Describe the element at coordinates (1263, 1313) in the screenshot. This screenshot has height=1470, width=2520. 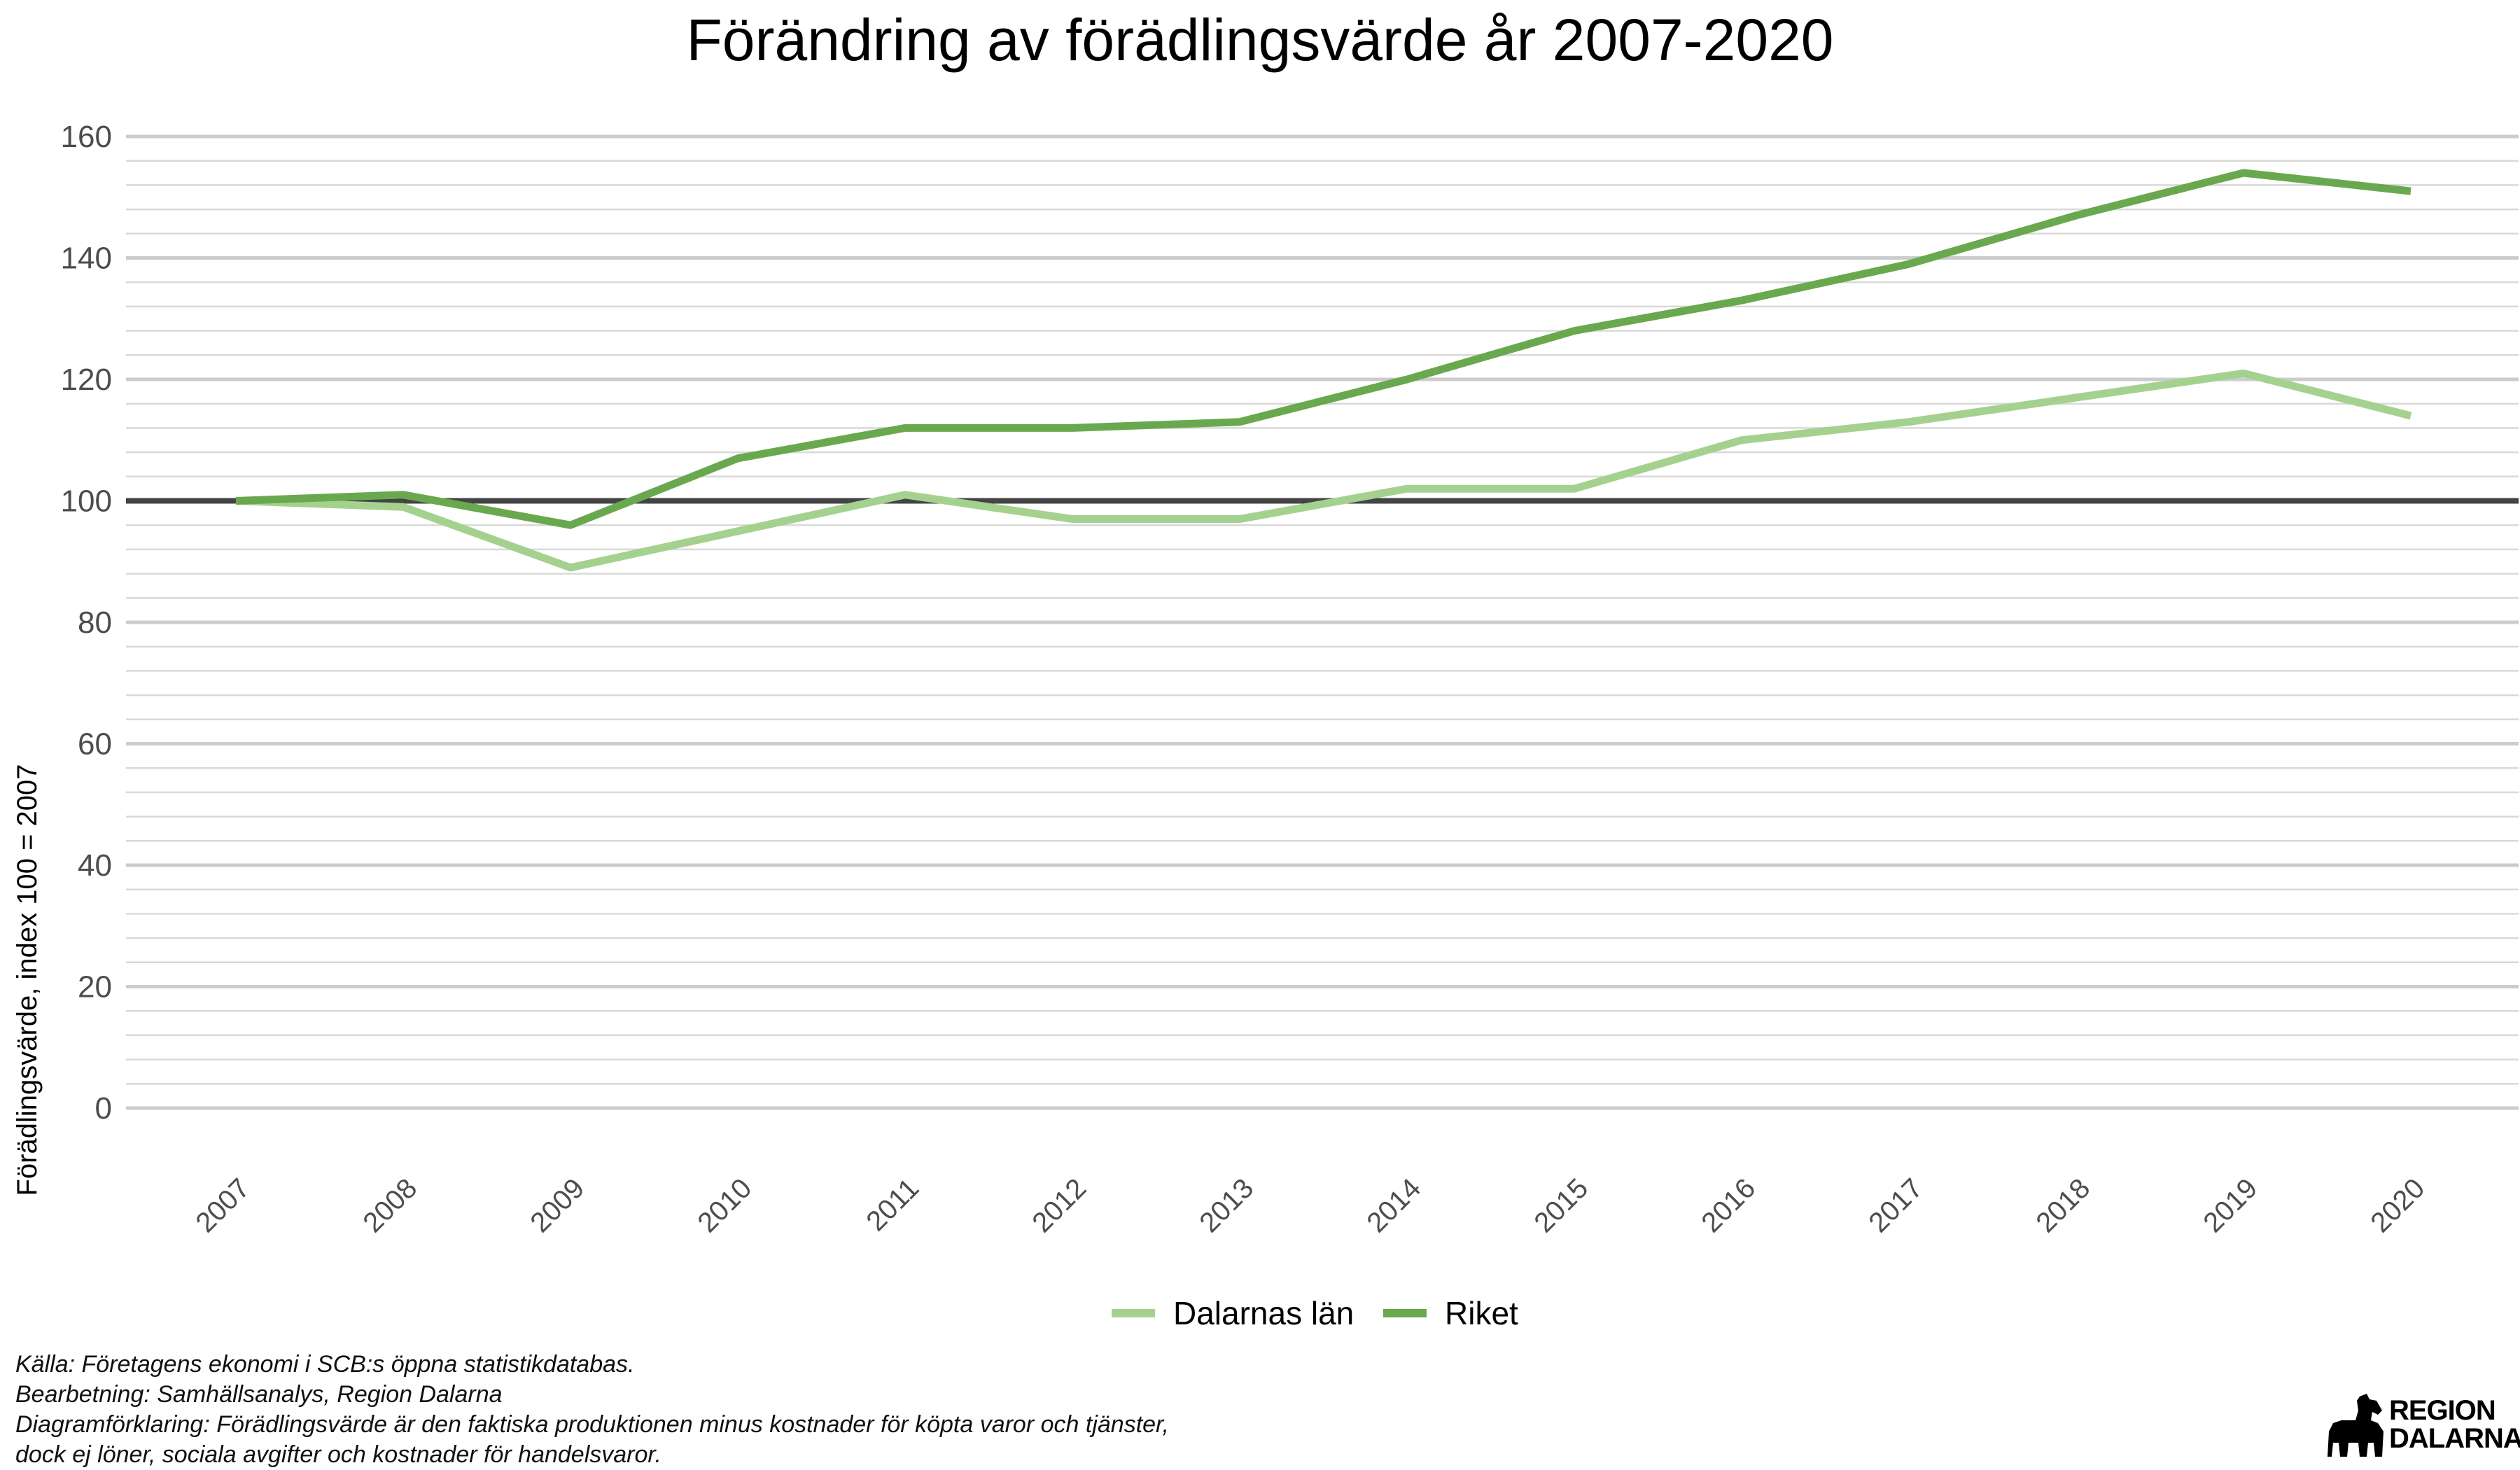
I see `legend-label-dalarnas-lan: Dalarnas län` at that location.